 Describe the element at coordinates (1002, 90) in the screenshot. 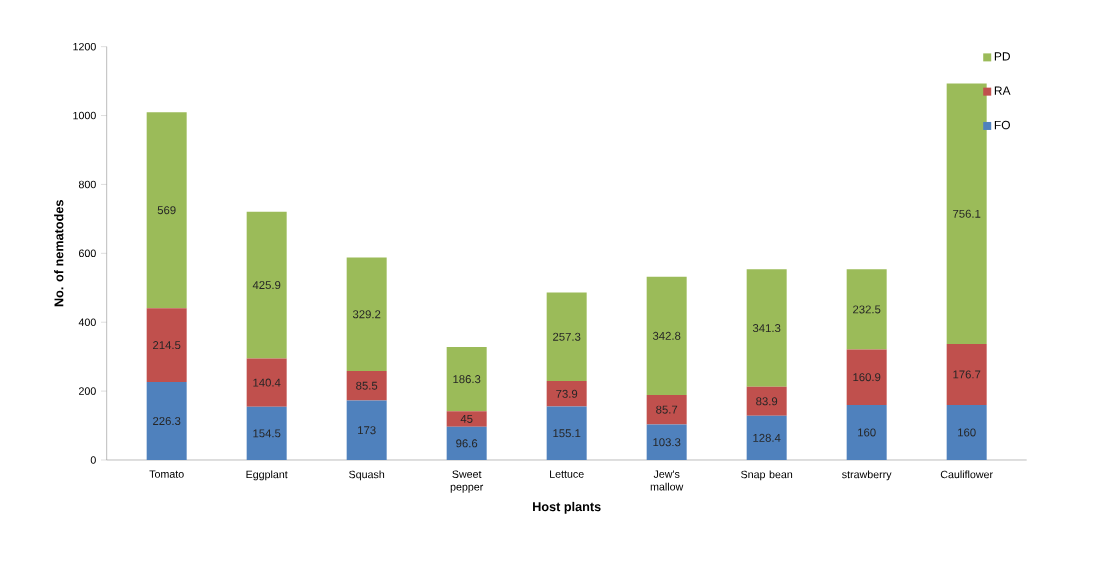

I see `legend-label: RA` at that location.